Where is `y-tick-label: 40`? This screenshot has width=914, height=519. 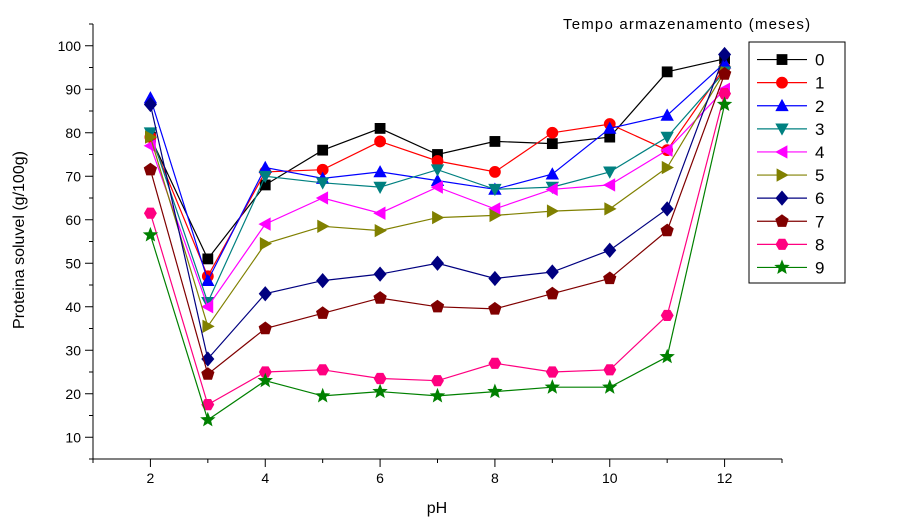 y-tick-label: 40 is located at coordinates (73, 307).